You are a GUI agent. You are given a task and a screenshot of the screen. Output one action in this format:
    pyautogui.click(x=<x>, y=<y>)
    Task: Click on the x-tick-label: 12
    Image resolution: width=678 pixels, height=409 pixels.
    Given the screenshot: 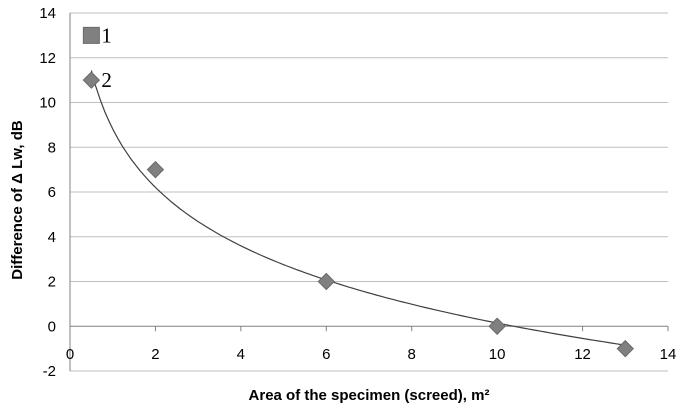 What is the action you would take?
    pyautogui.click(x=582, y=354)
    